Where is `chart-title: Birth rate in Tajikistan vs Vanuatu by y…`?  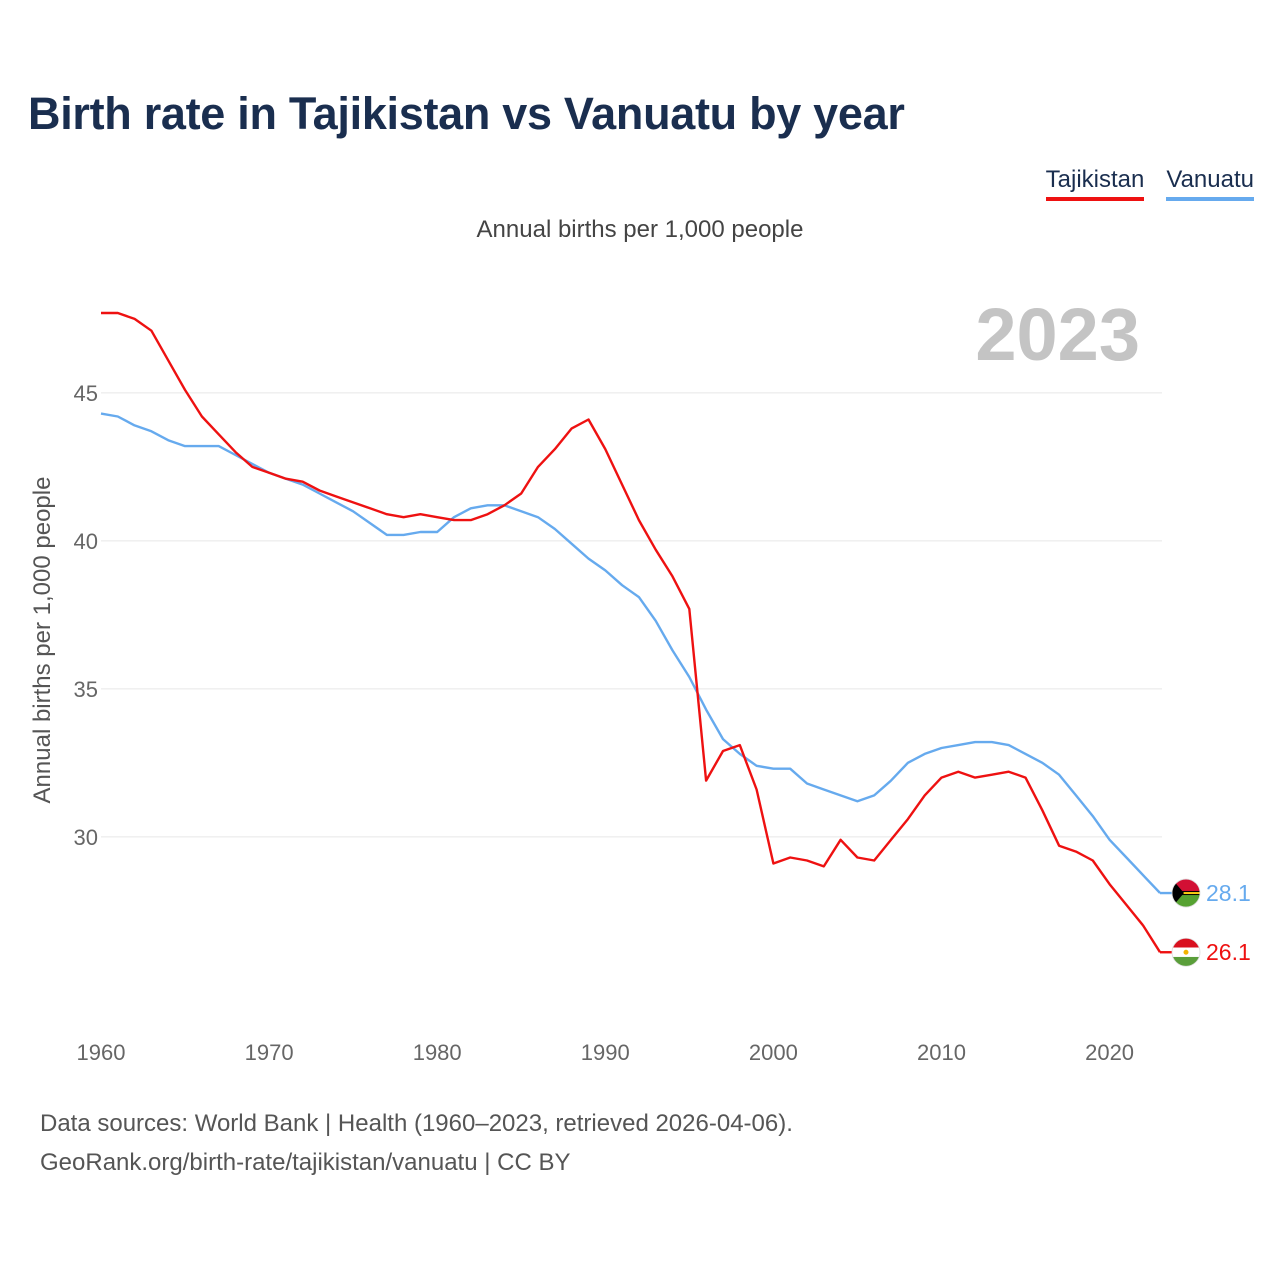 chart-title: Birth rate in Tajikistan vs Vanuatu by y… is located at coordinates (466, 113).